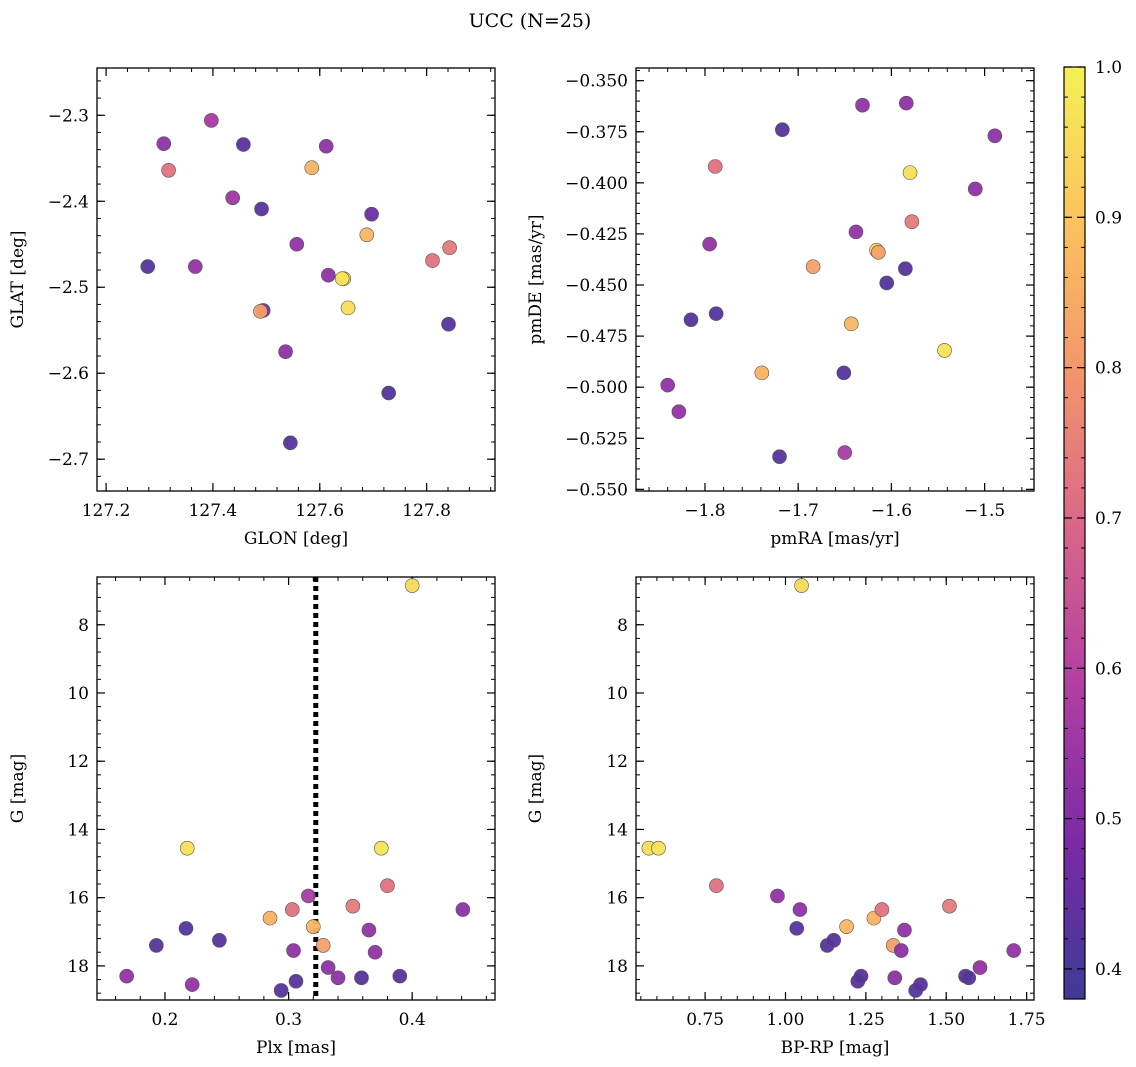 The image size is (1136, 1067). I want to click on y-tick-label: −2.6, so click(68, 374).